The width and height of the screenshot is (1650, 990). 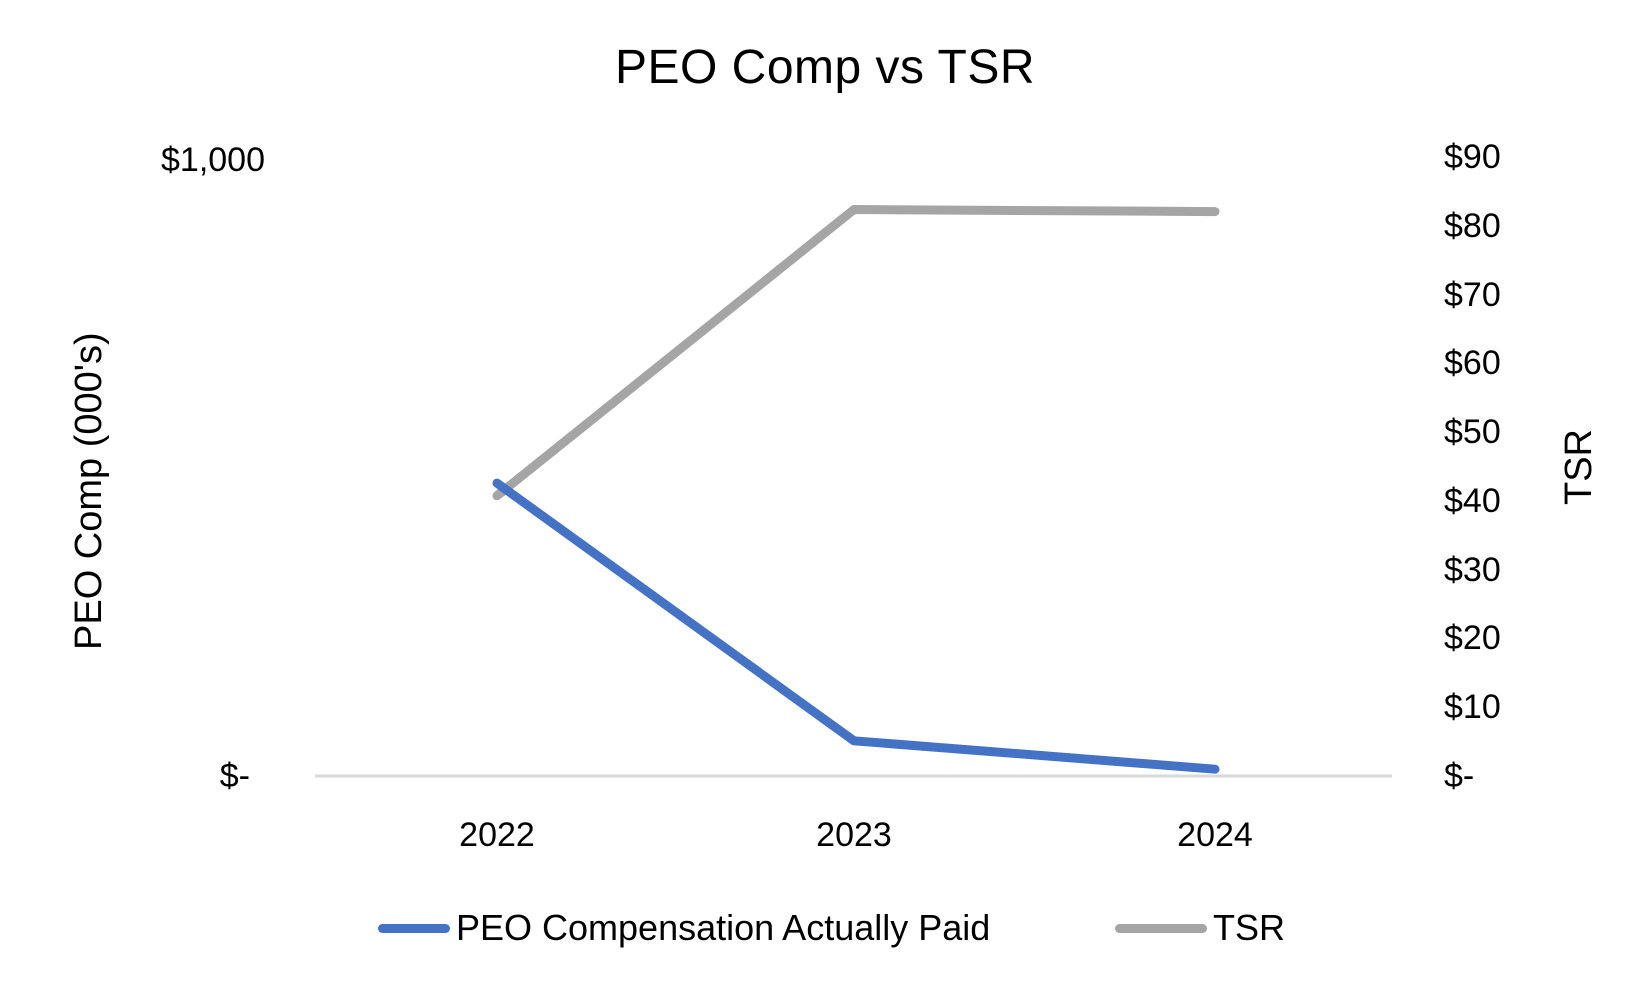 I want to click on right-axis-tick: $90, so click(x=1472, y=157).